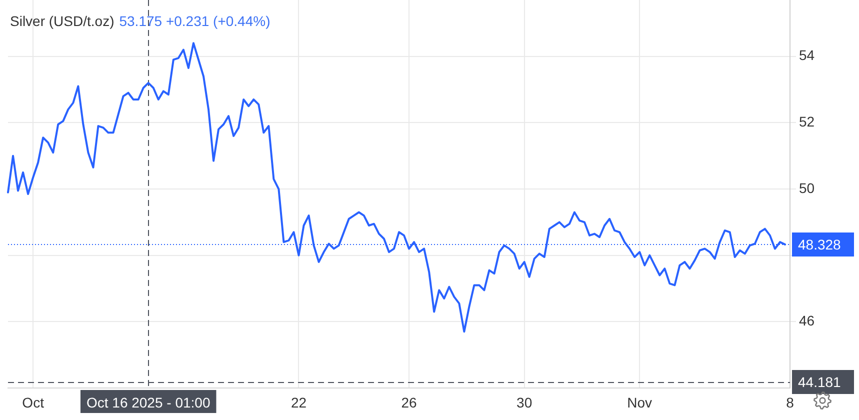 The height and width of the screenshot is (420, 859). What do you see at coordinates (807, 188) in the screenshot?
I see `y-tick-label: 50` at bounding box center [807, 188].